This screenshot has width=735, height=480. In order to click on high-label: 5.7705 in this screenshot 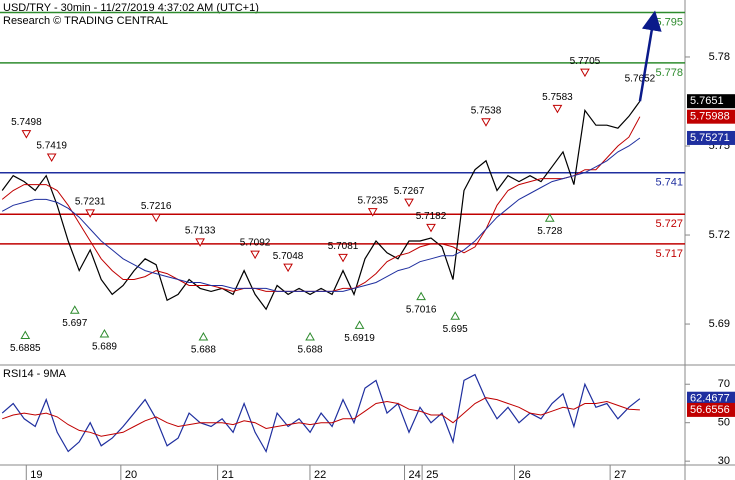, I will do `click(585, 61)`.